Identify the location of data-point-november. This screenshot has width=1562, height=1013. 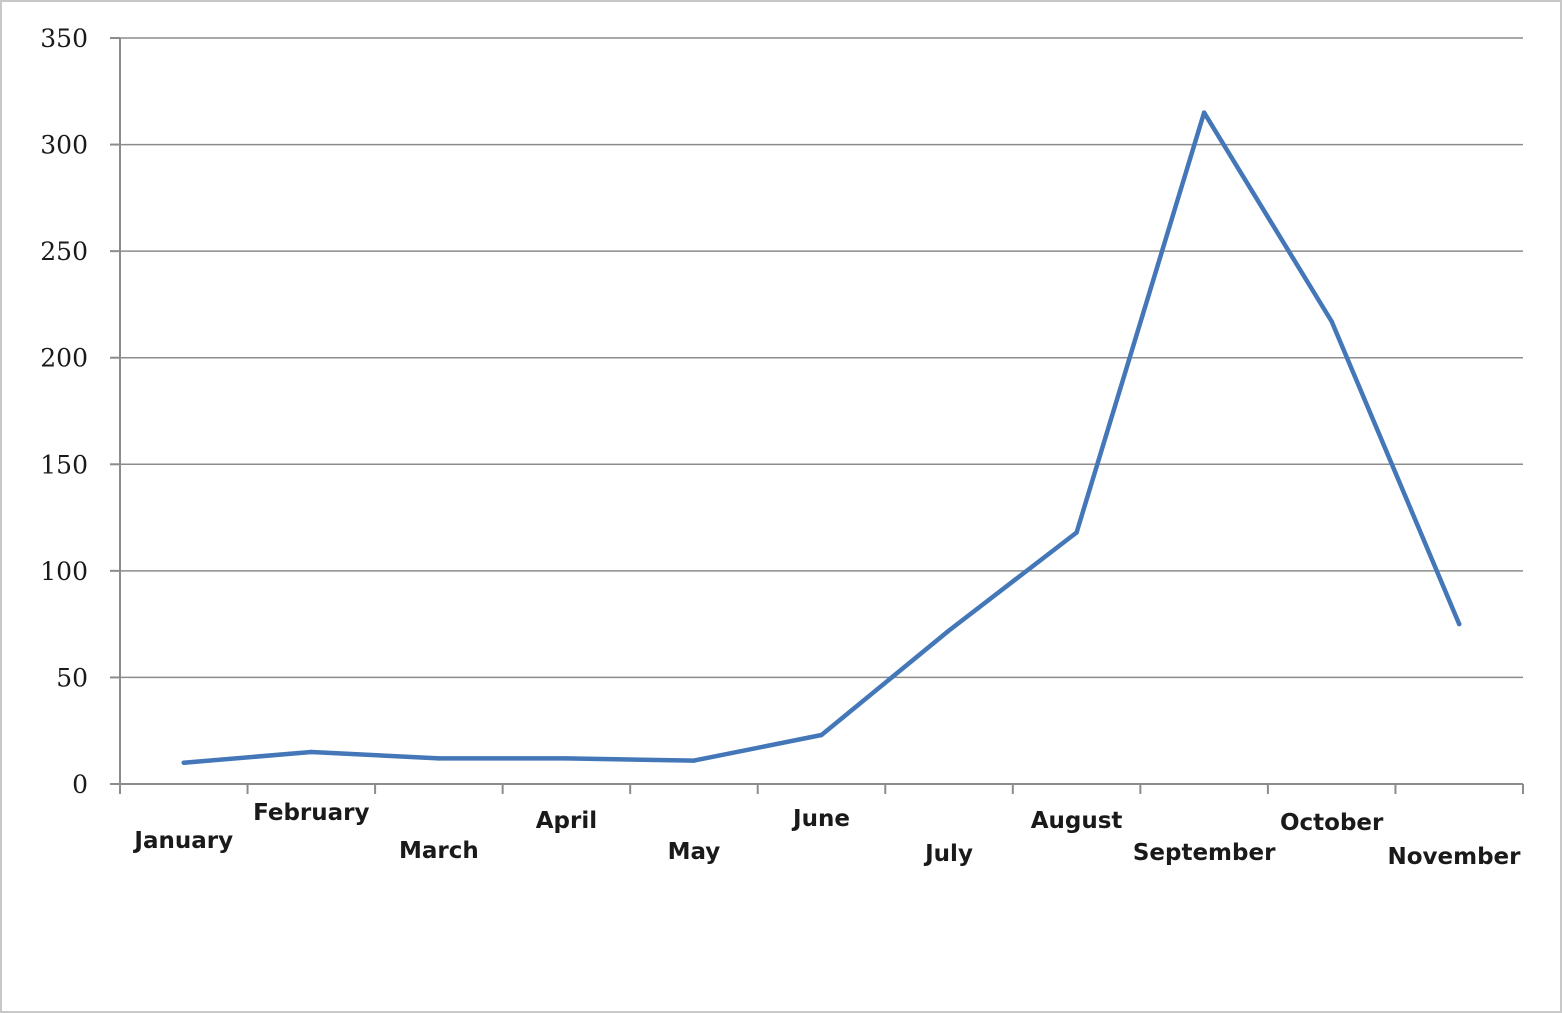
(1459, 624).